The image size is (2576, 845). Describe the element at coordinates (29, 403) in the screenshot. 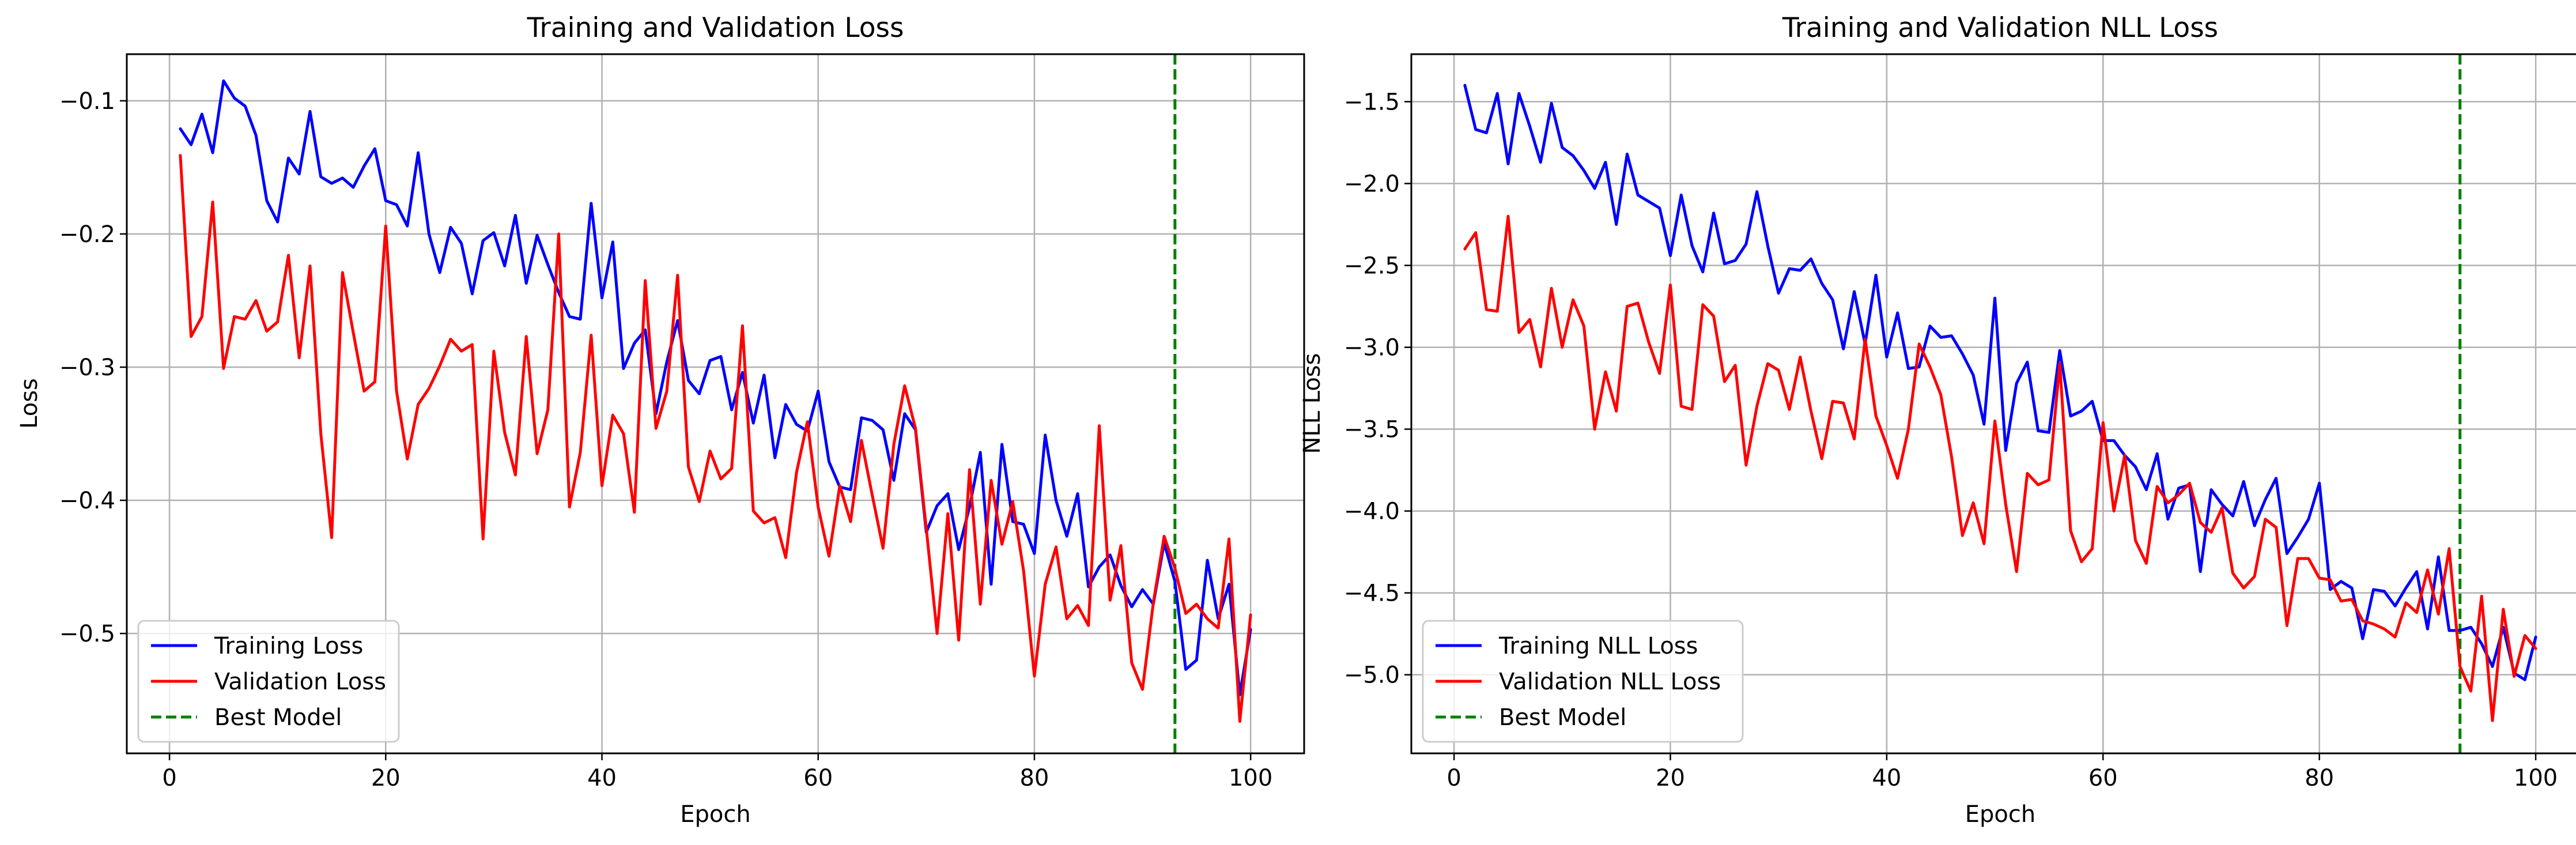

I see `y-axis-label: Loss` at that location.